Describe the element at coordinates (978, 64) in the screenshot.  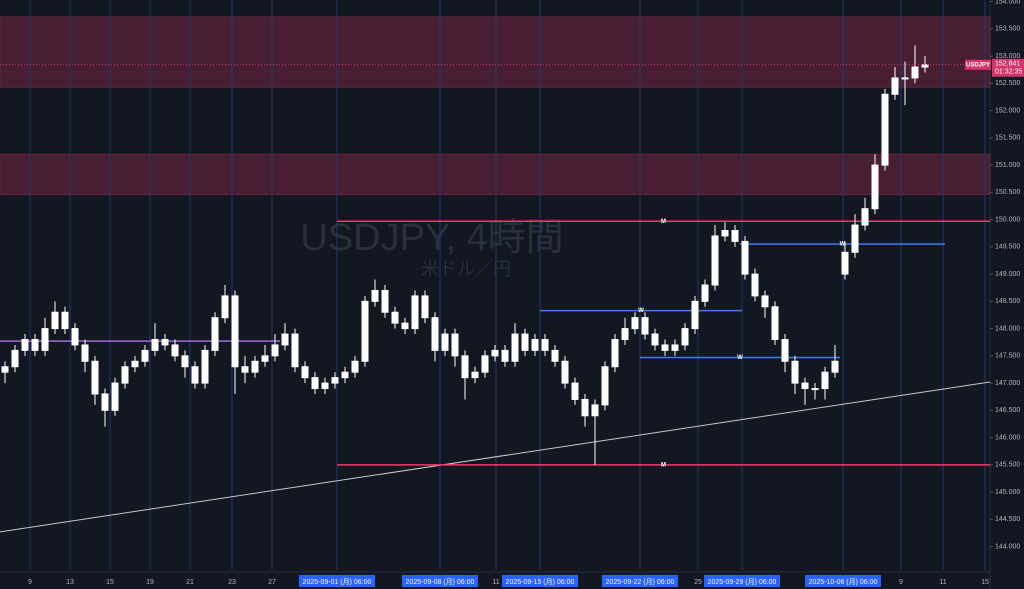
I see `symbol-tag` at that location.